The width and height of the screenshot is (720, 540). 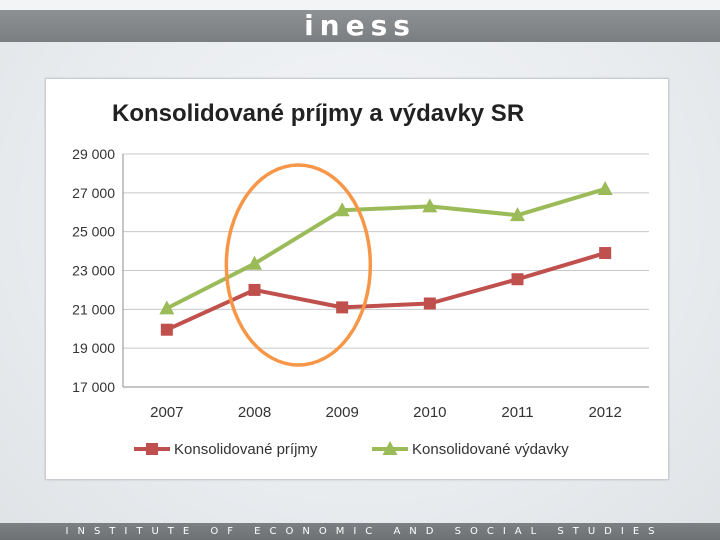 I want to click on y-tick-label: 17 000, so click(x=93, y=387).